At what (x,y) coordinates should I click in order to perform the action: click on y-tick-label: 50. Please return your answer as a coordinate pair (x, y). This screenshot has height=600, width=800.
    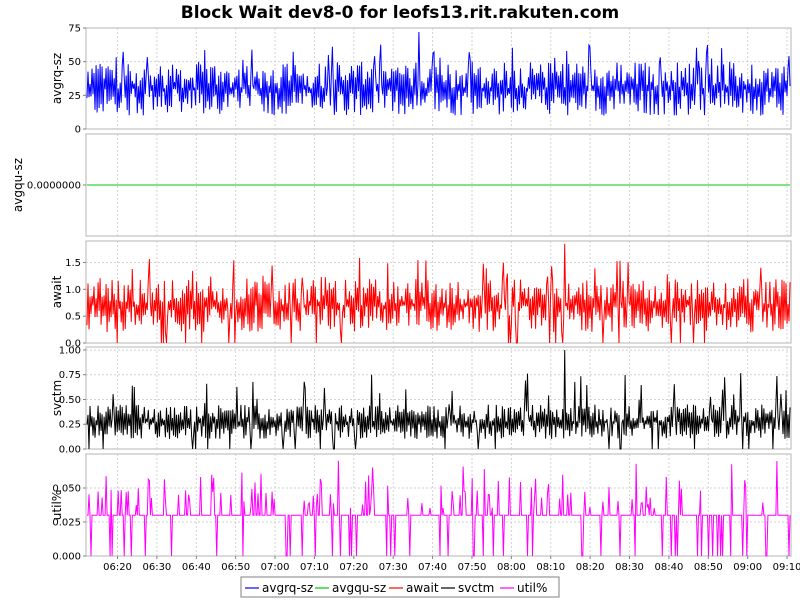
    Looking at the image, I should click on (74, 62).